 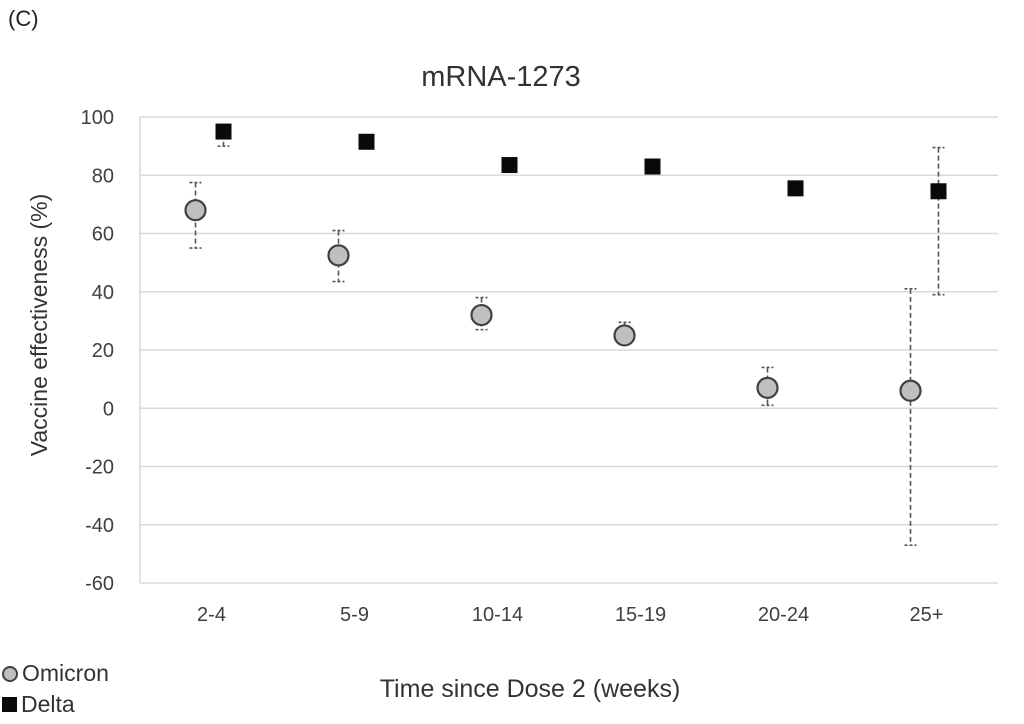 What do you see at coordinates (23, 18) in the screenshot?
I see `panel-label: (C)` at bounding box center [23, 18].